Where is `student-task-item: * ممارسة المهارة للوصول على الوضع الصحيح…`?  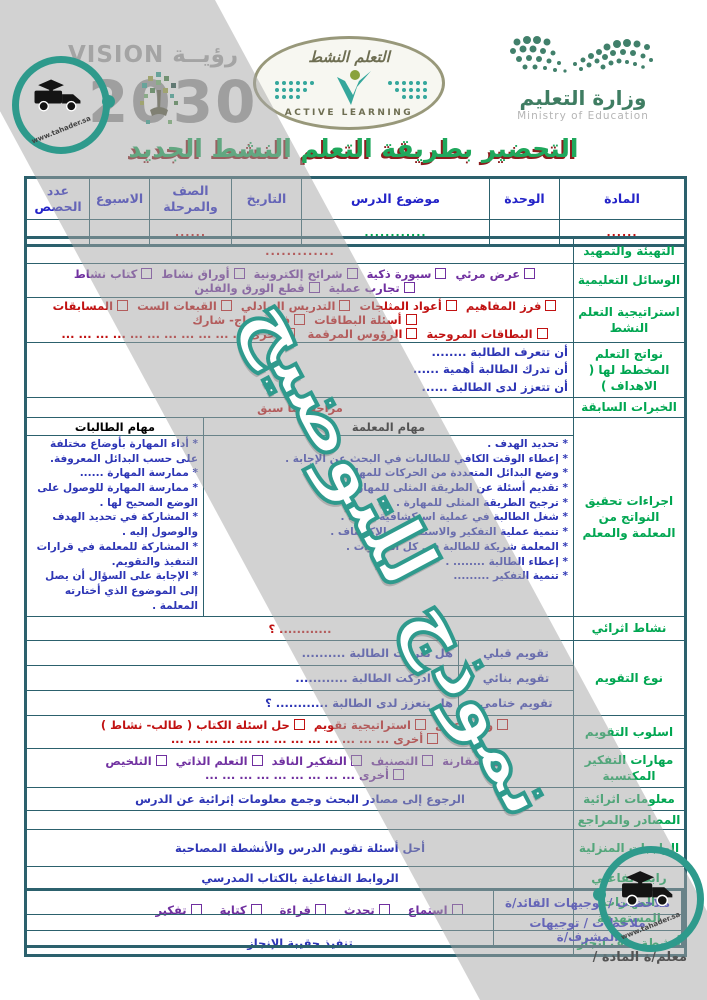
student-task-item: * ممارسة المهارة للوصول على الوضع الصحيح… is located at coordinates (117, 495).